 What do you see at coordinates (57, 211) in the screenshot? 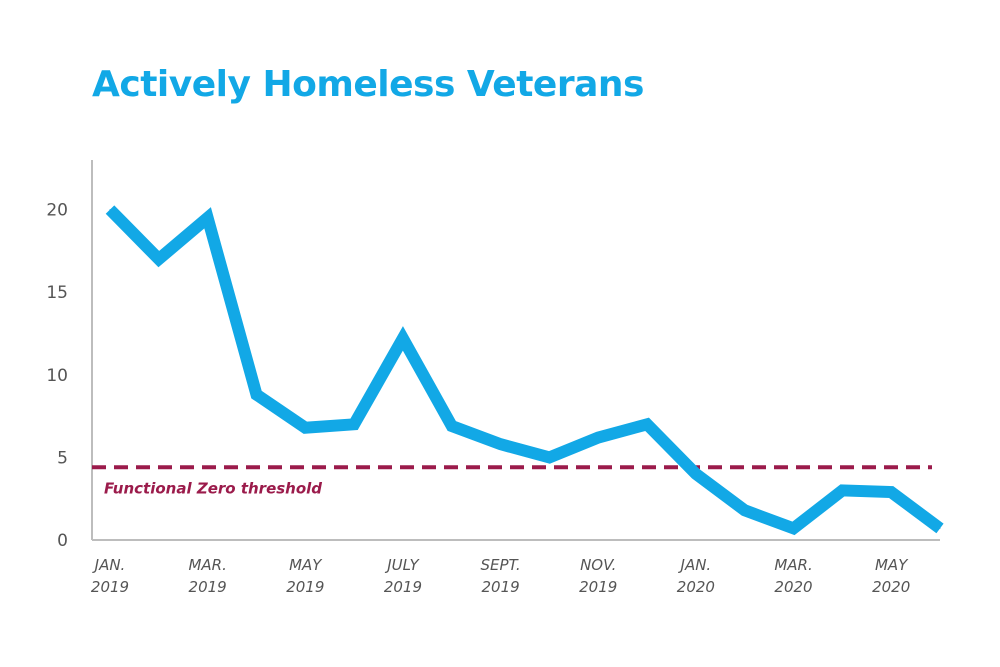
I see `y-tick-label: 20` at bounding box center [57, 211].